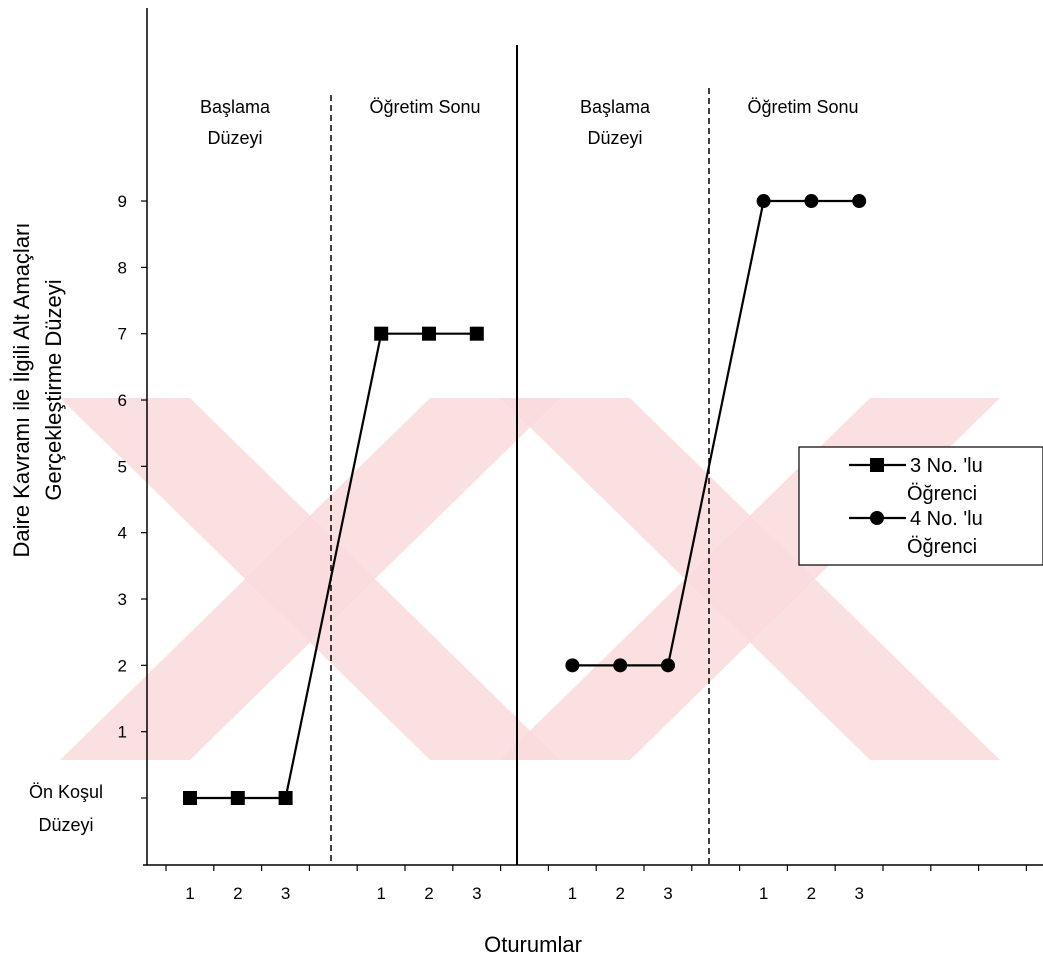  I want to click on y-axis-label-line: Daire Kavramı ile İlgili Alt Amaçları, so click(21, 390).